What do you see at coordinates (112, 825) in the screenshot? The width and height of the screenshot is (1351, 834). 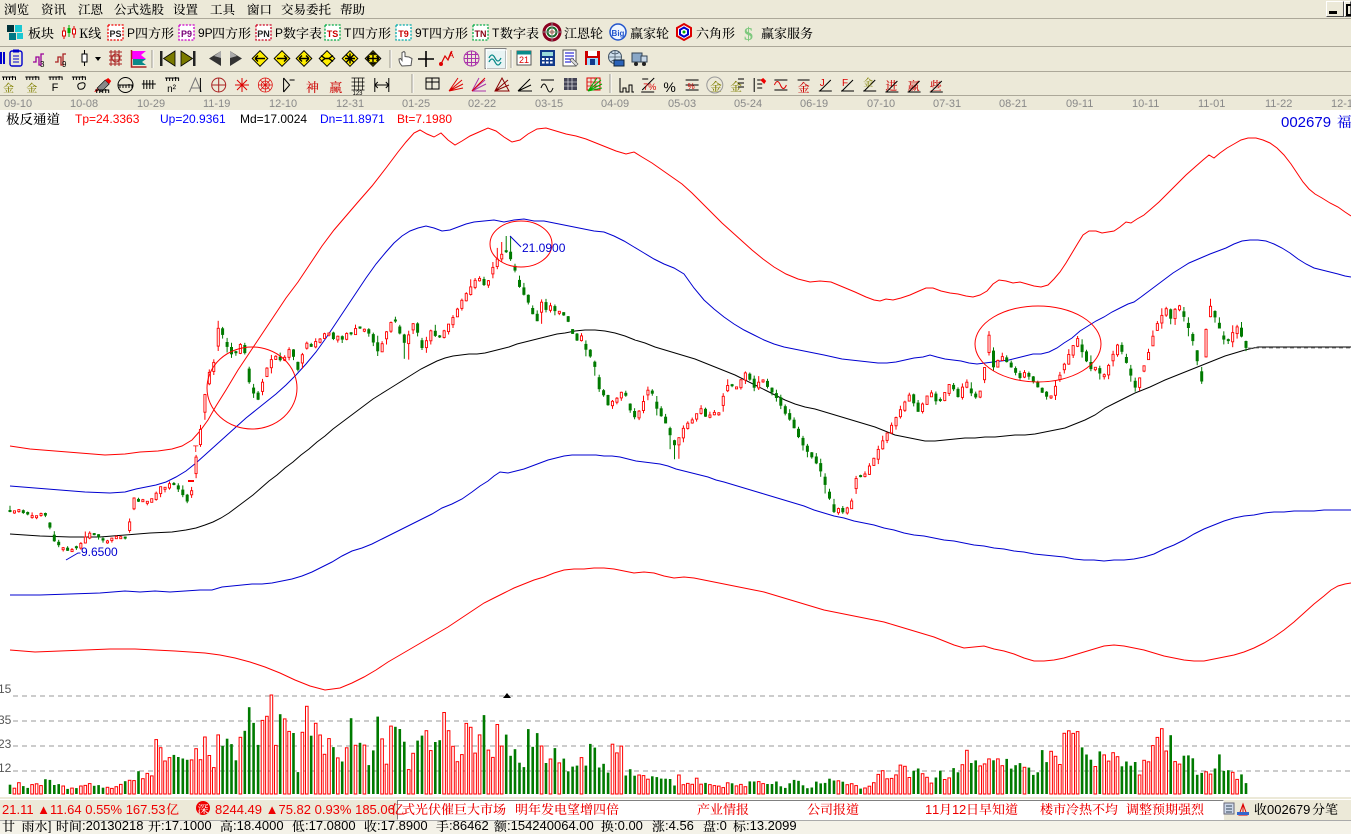 I see `svg-text: :20130218` at bounding box center [112, 825].